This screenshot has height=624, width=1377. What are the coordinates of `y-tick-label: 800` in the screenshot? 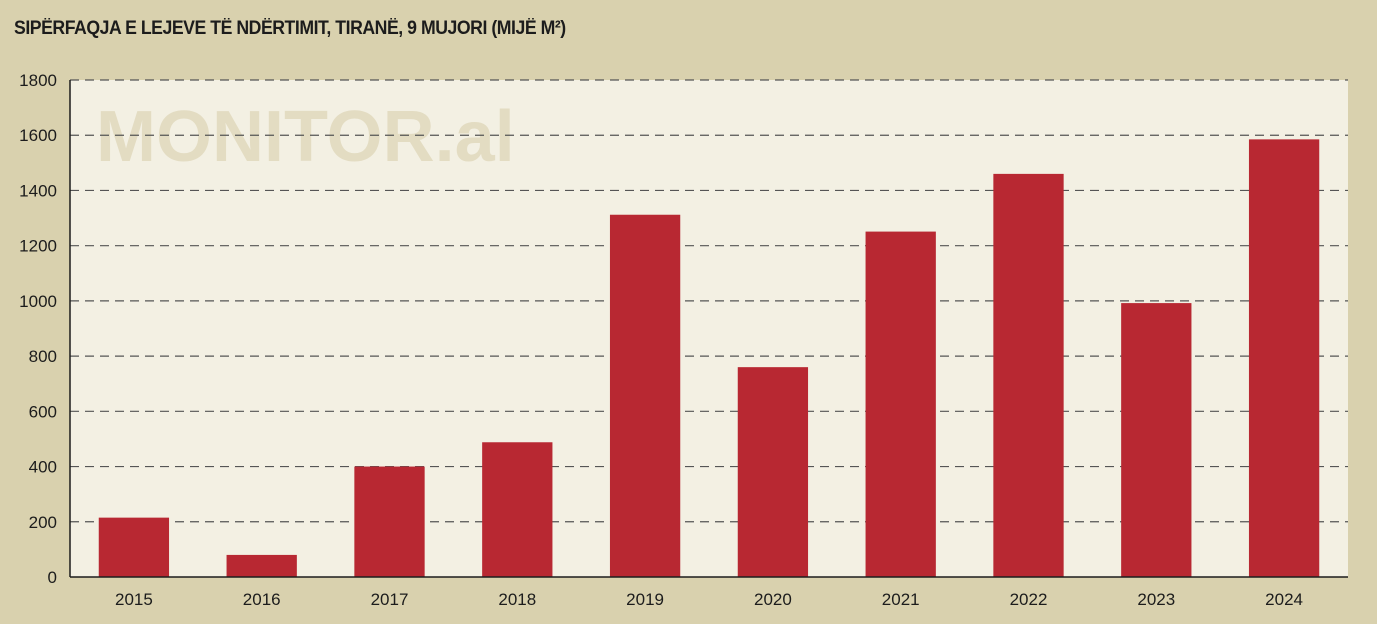 It's located at (43, 356).